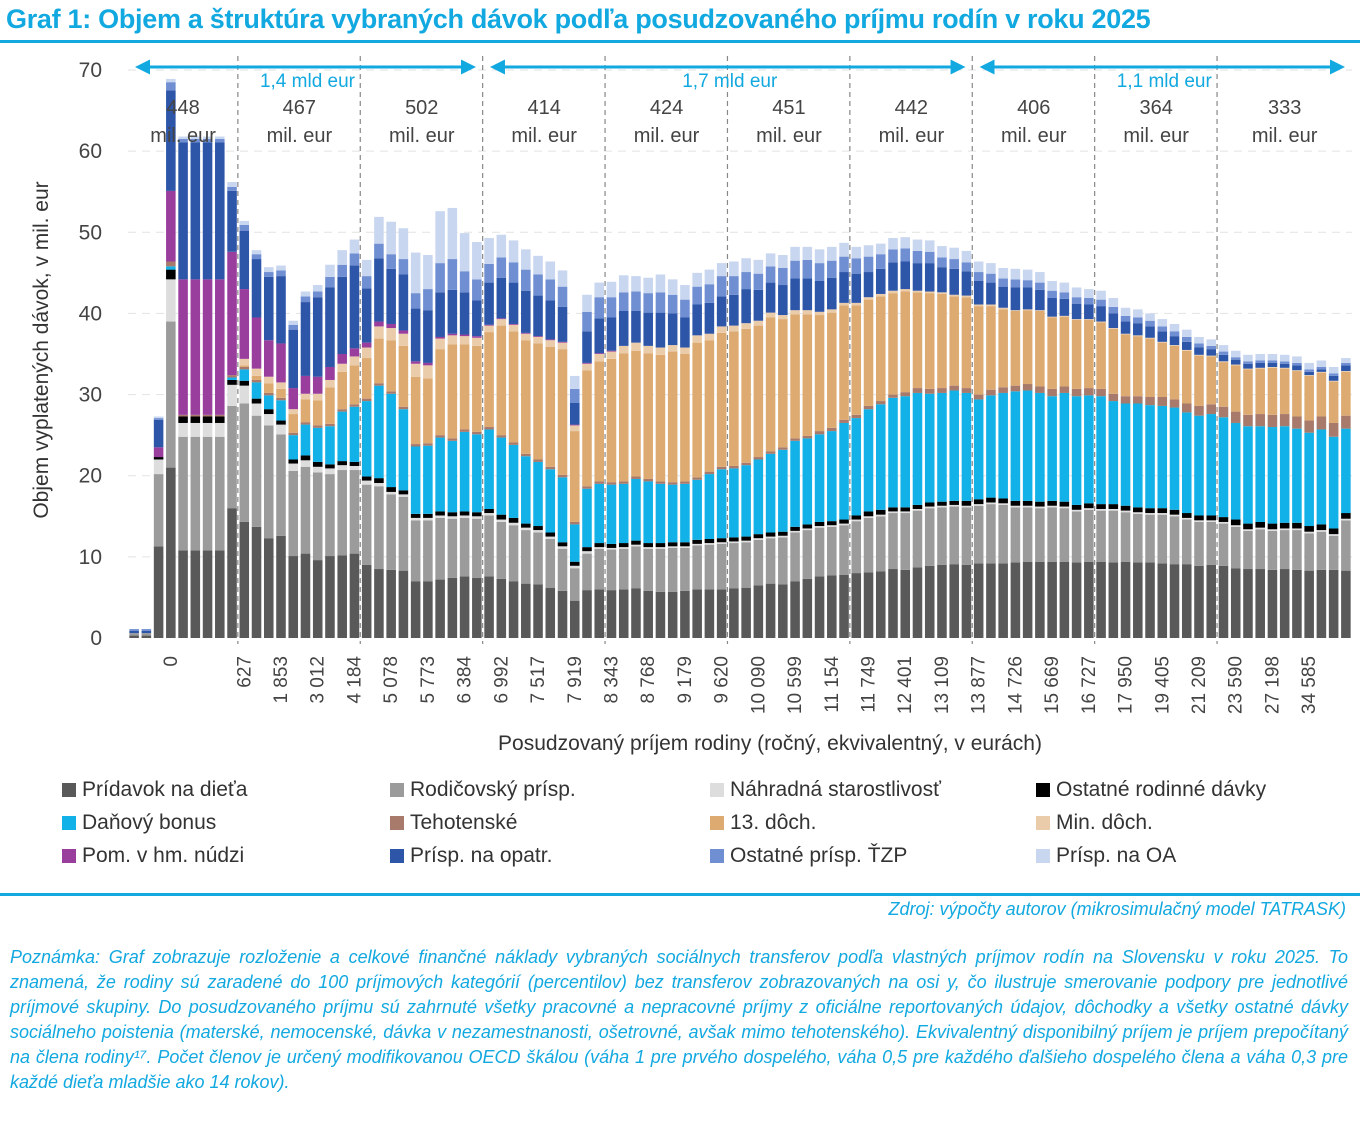 The height and width of the screenshot is (1140, 1360). I want to click on bracket-label: 1,7 mld eur, so click(730, 81).